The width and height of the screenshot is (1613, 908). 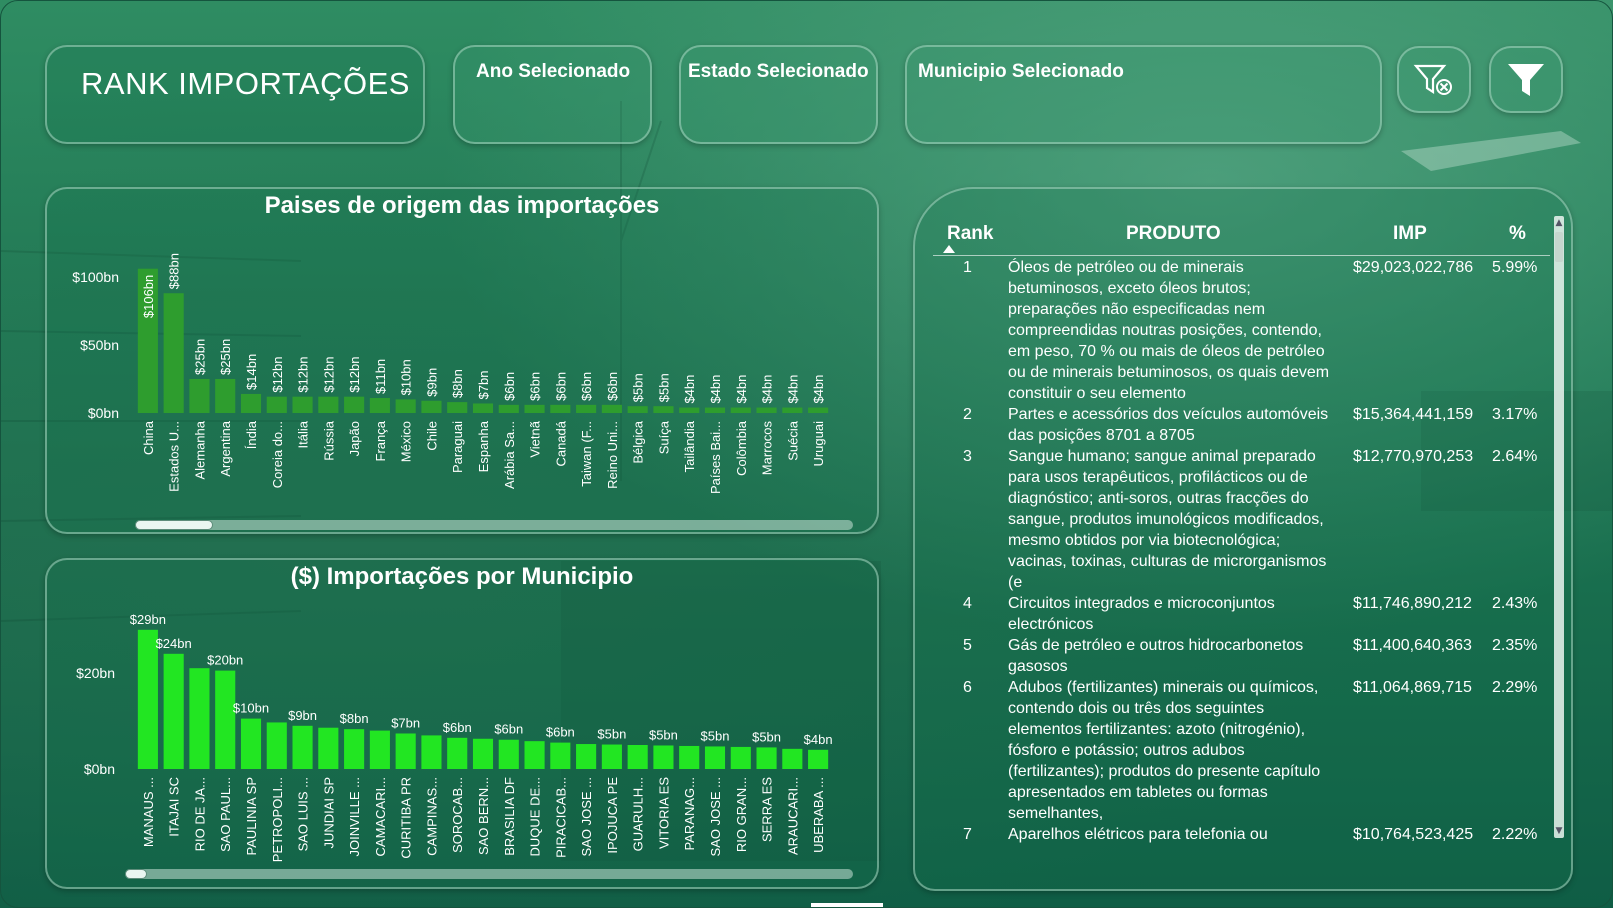 What do you see at coordinates (489, 874) in the screenshot?
I see `municipio-chart-scrollbar` at bounding box center [489, 874].